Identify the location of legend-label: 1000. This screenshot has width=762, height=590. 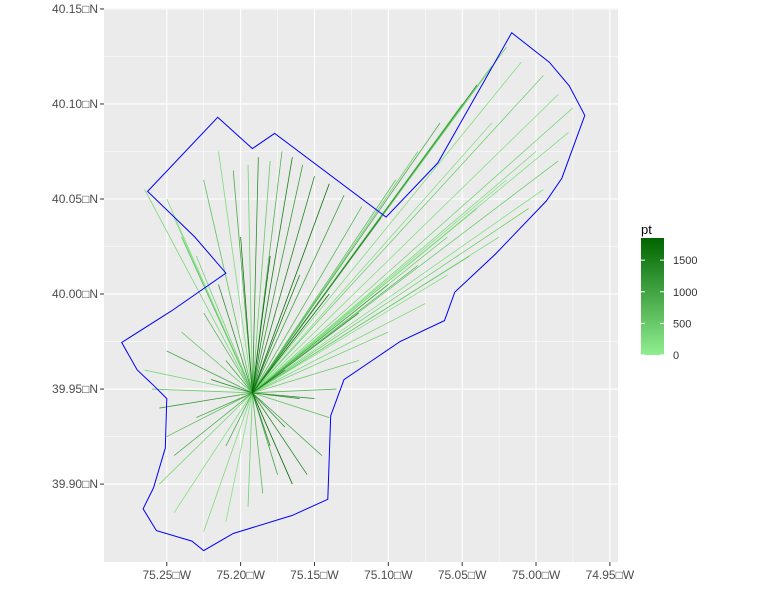
(685, 293).